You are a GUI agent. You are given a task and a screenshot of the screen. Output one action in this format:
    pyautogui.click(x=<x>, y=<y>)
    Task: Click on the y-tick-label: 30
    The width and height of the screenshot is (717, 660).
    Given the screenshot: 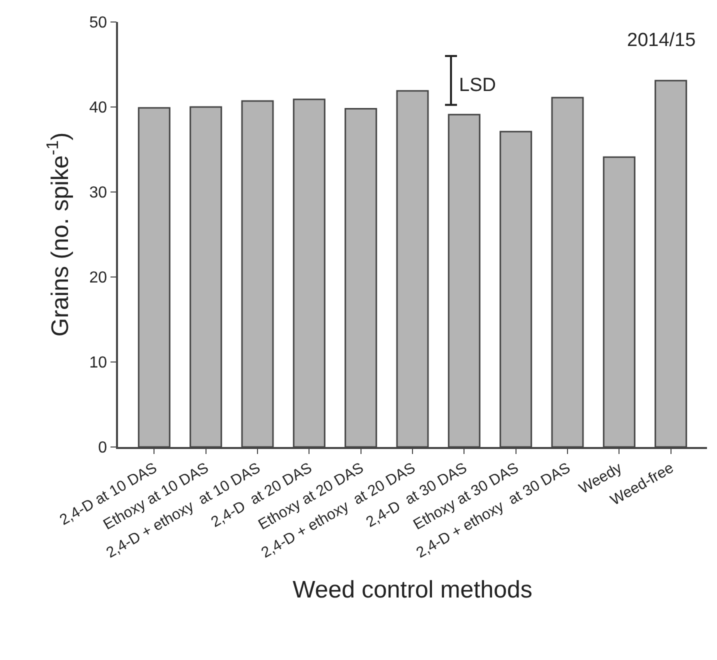 What is the action you would take?
    pyautogui.click(x=98, y=193)
    